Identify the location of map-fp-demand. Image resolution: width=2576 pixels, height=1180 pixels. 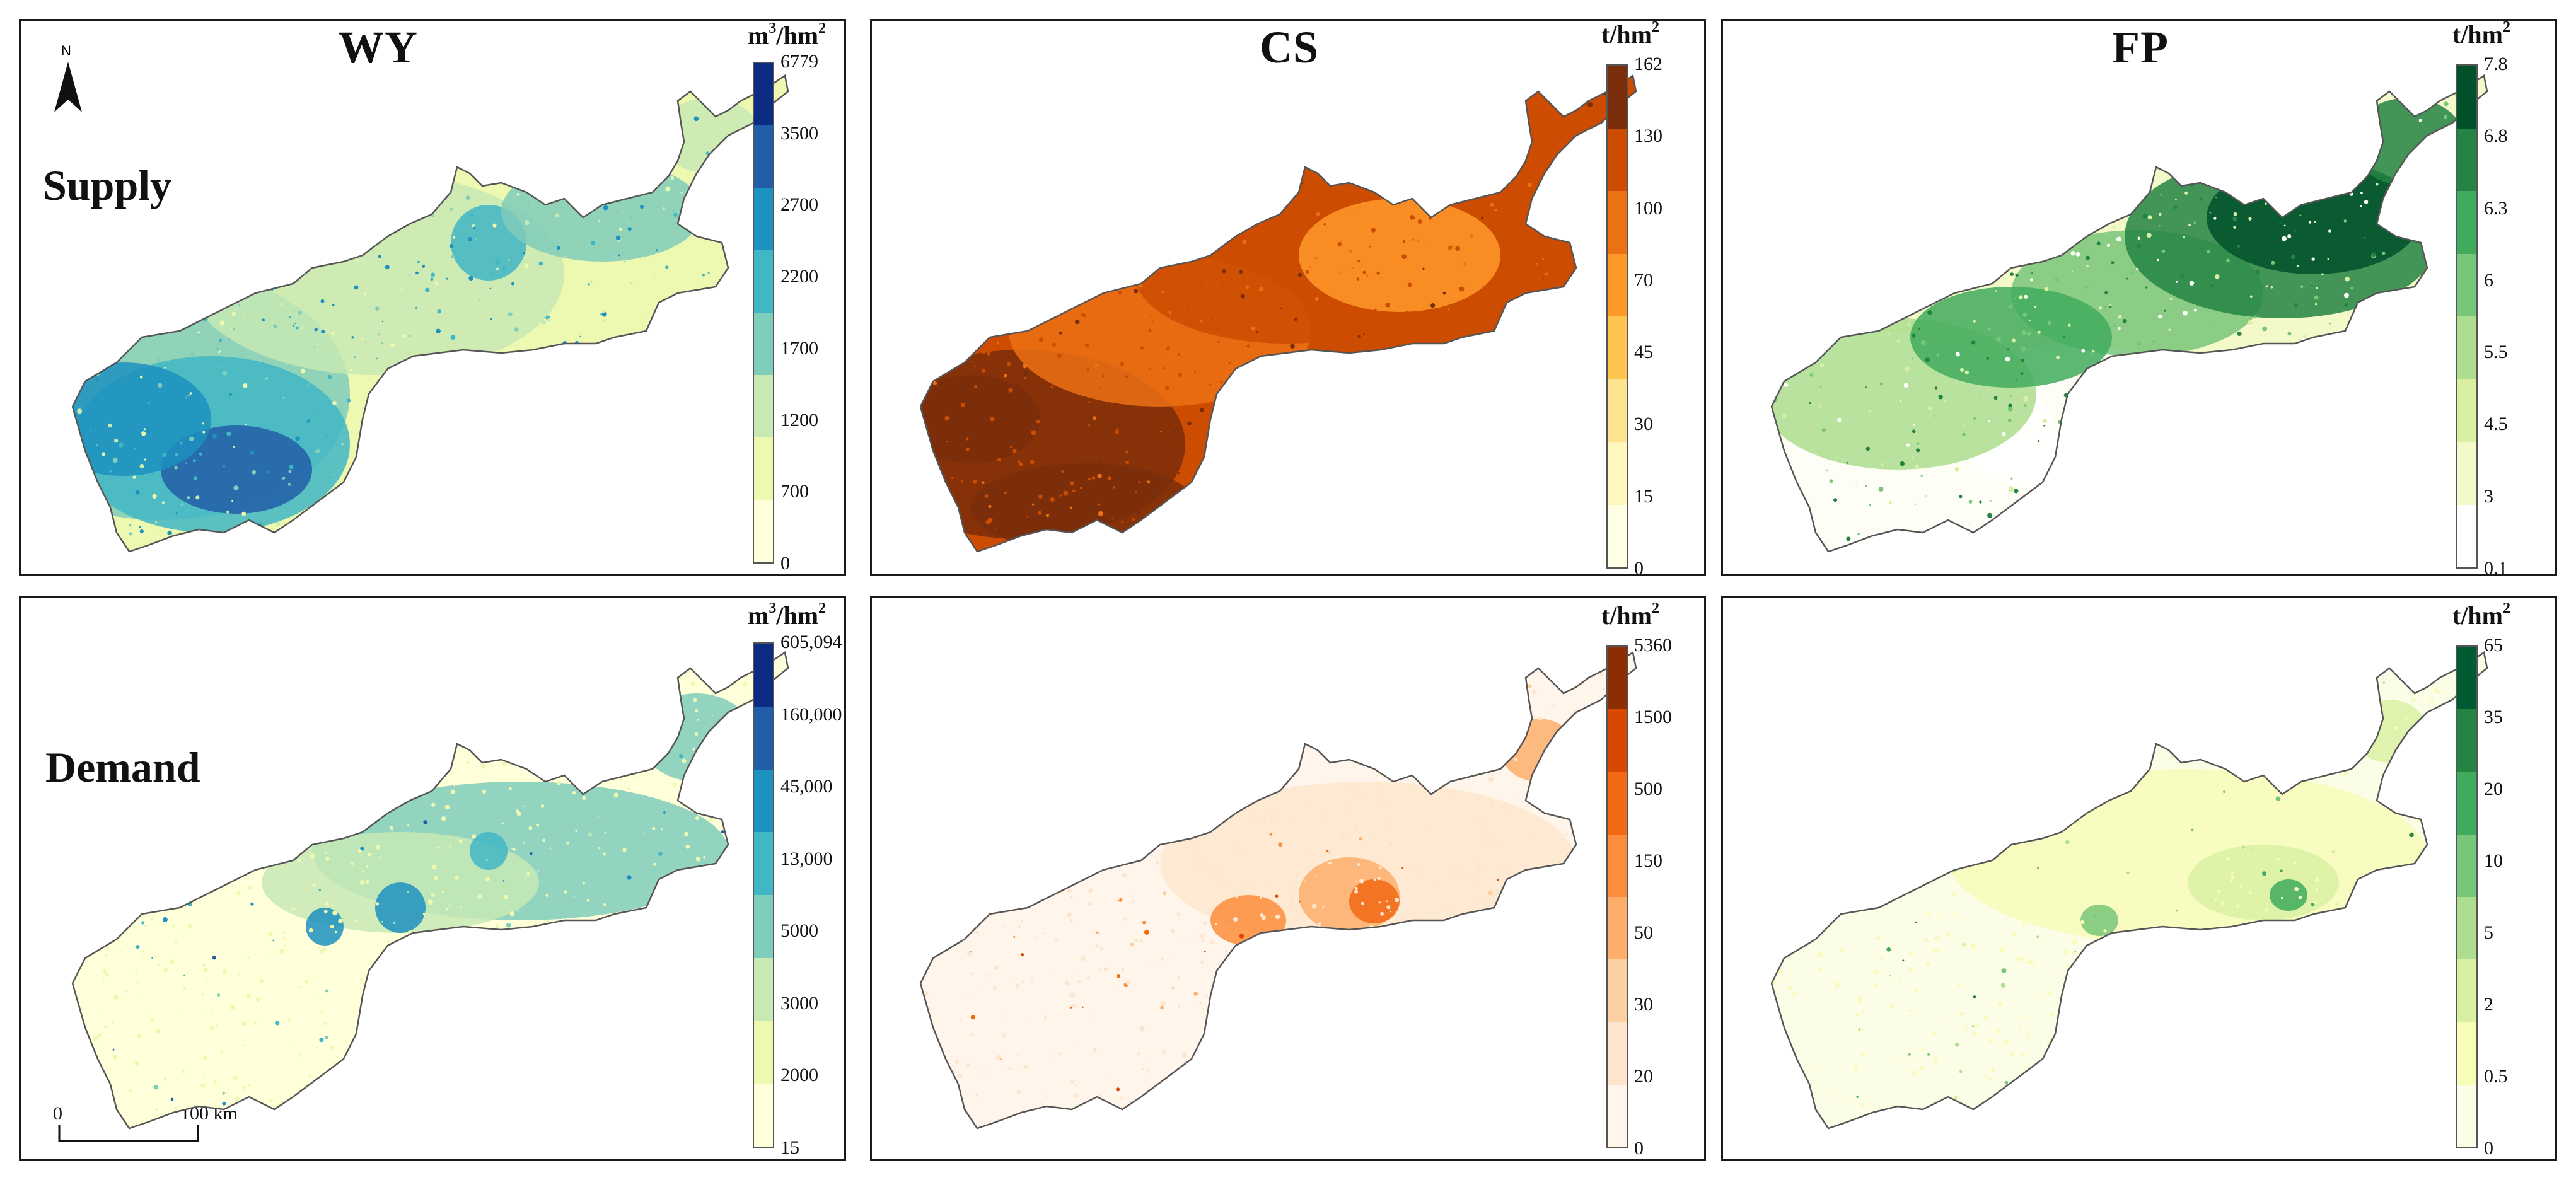
(2123, 890).